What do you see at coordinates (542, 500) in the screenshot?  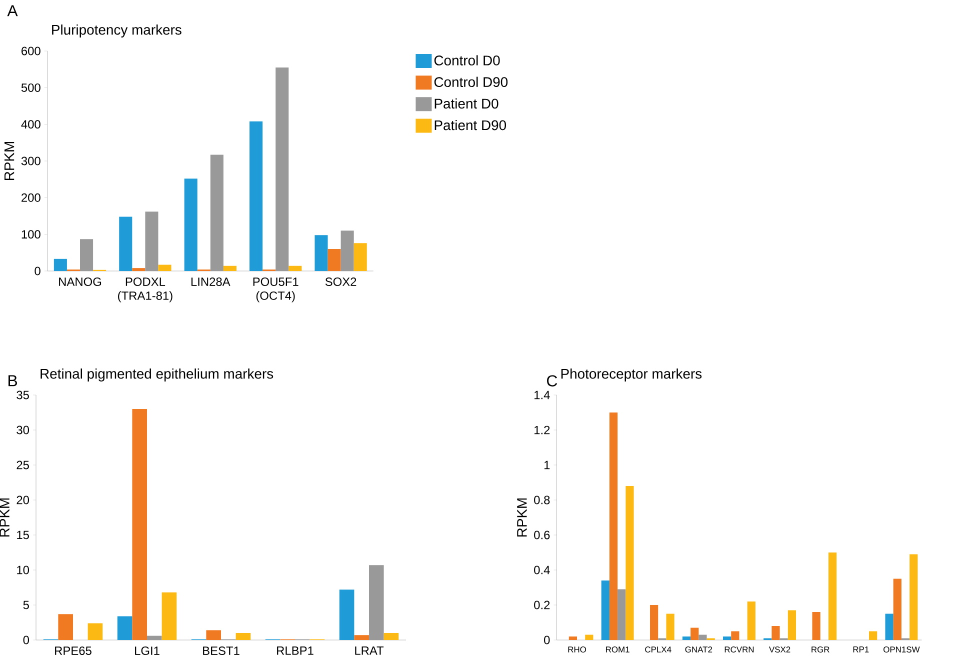 I see `y-tick-label: 0.8` at bounding box center [542, 500].